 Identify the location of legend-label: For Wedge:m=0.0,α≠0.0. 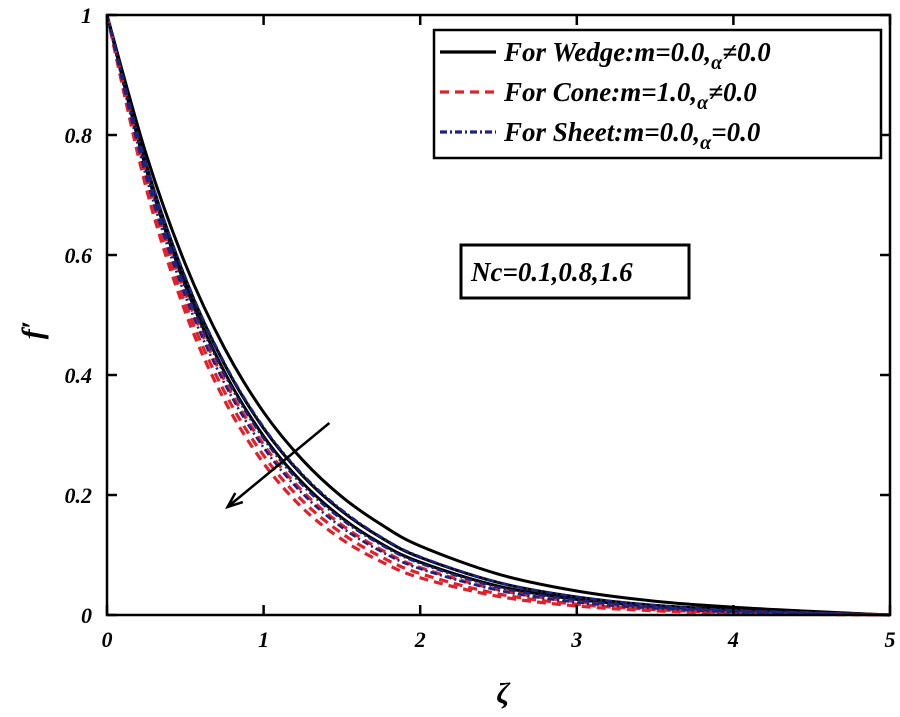
(637, 55).